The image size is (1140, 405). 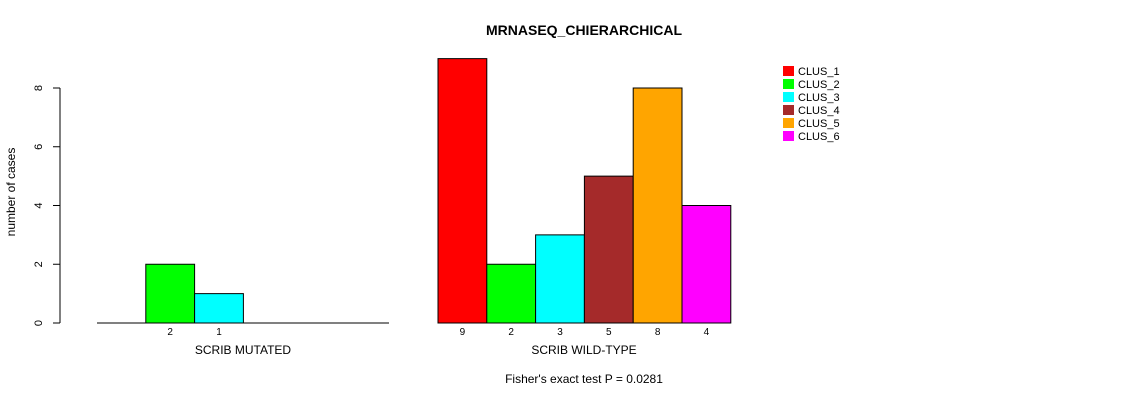 What do you see at coordinates (819, 98) in the screenshot?
I see `legend-label: CLUS_3` at bounding box center [819, 98].